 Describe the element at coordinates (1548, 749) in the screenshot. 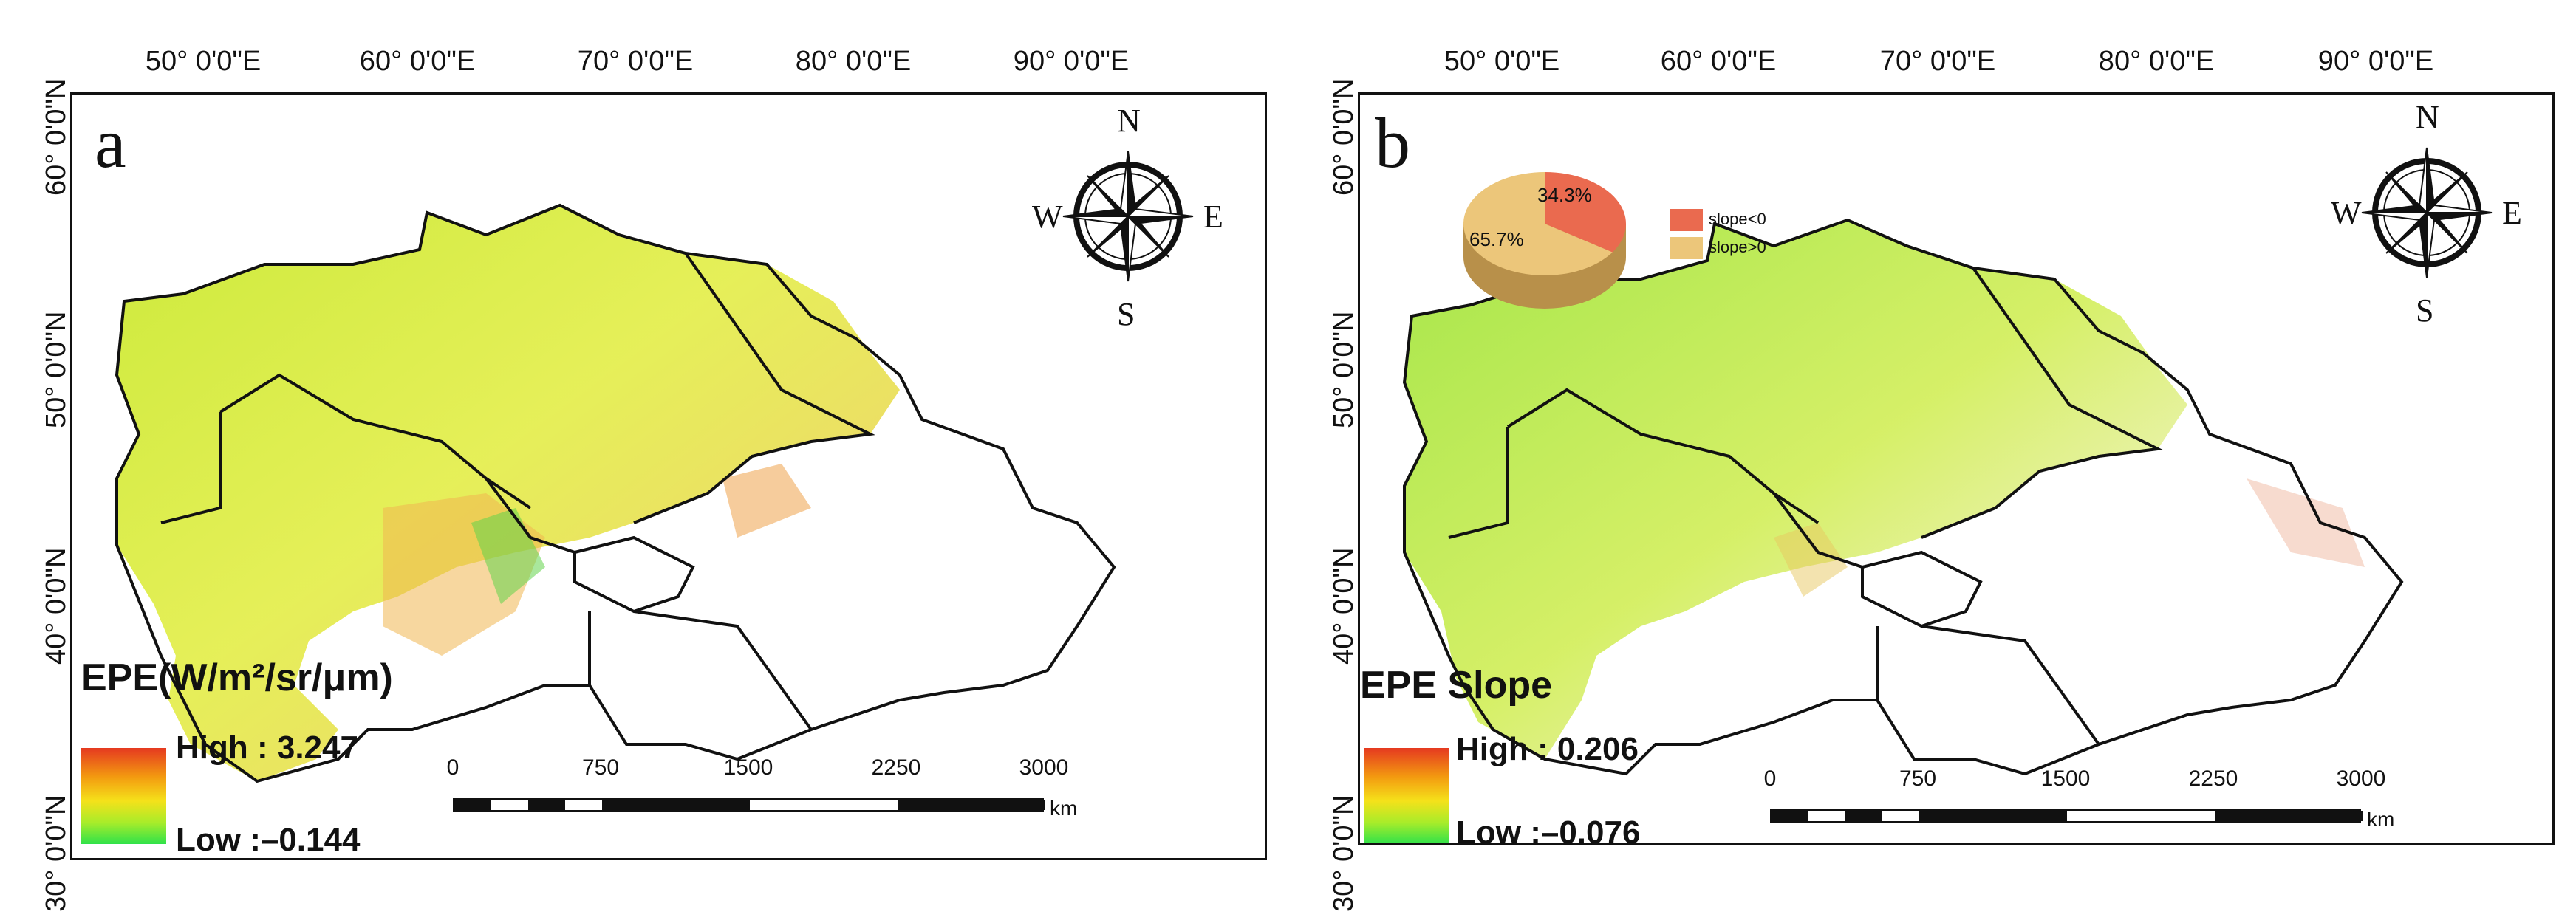

I see `legend-high-b: High : 0.206` at that location.